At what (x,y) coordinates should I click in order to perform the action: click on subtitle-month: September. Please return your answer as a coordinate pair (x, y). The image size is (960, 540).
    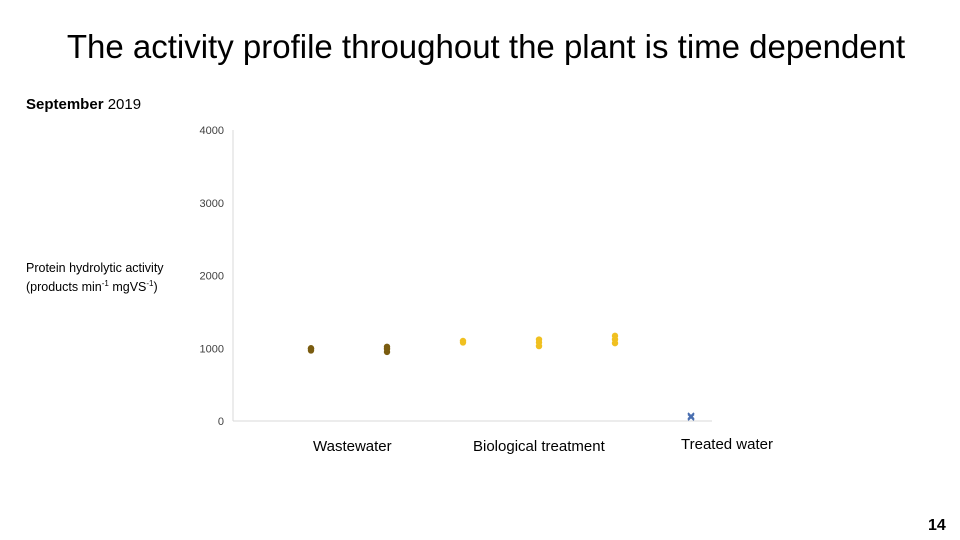
    Looking at the image, I should click on (65, 104).